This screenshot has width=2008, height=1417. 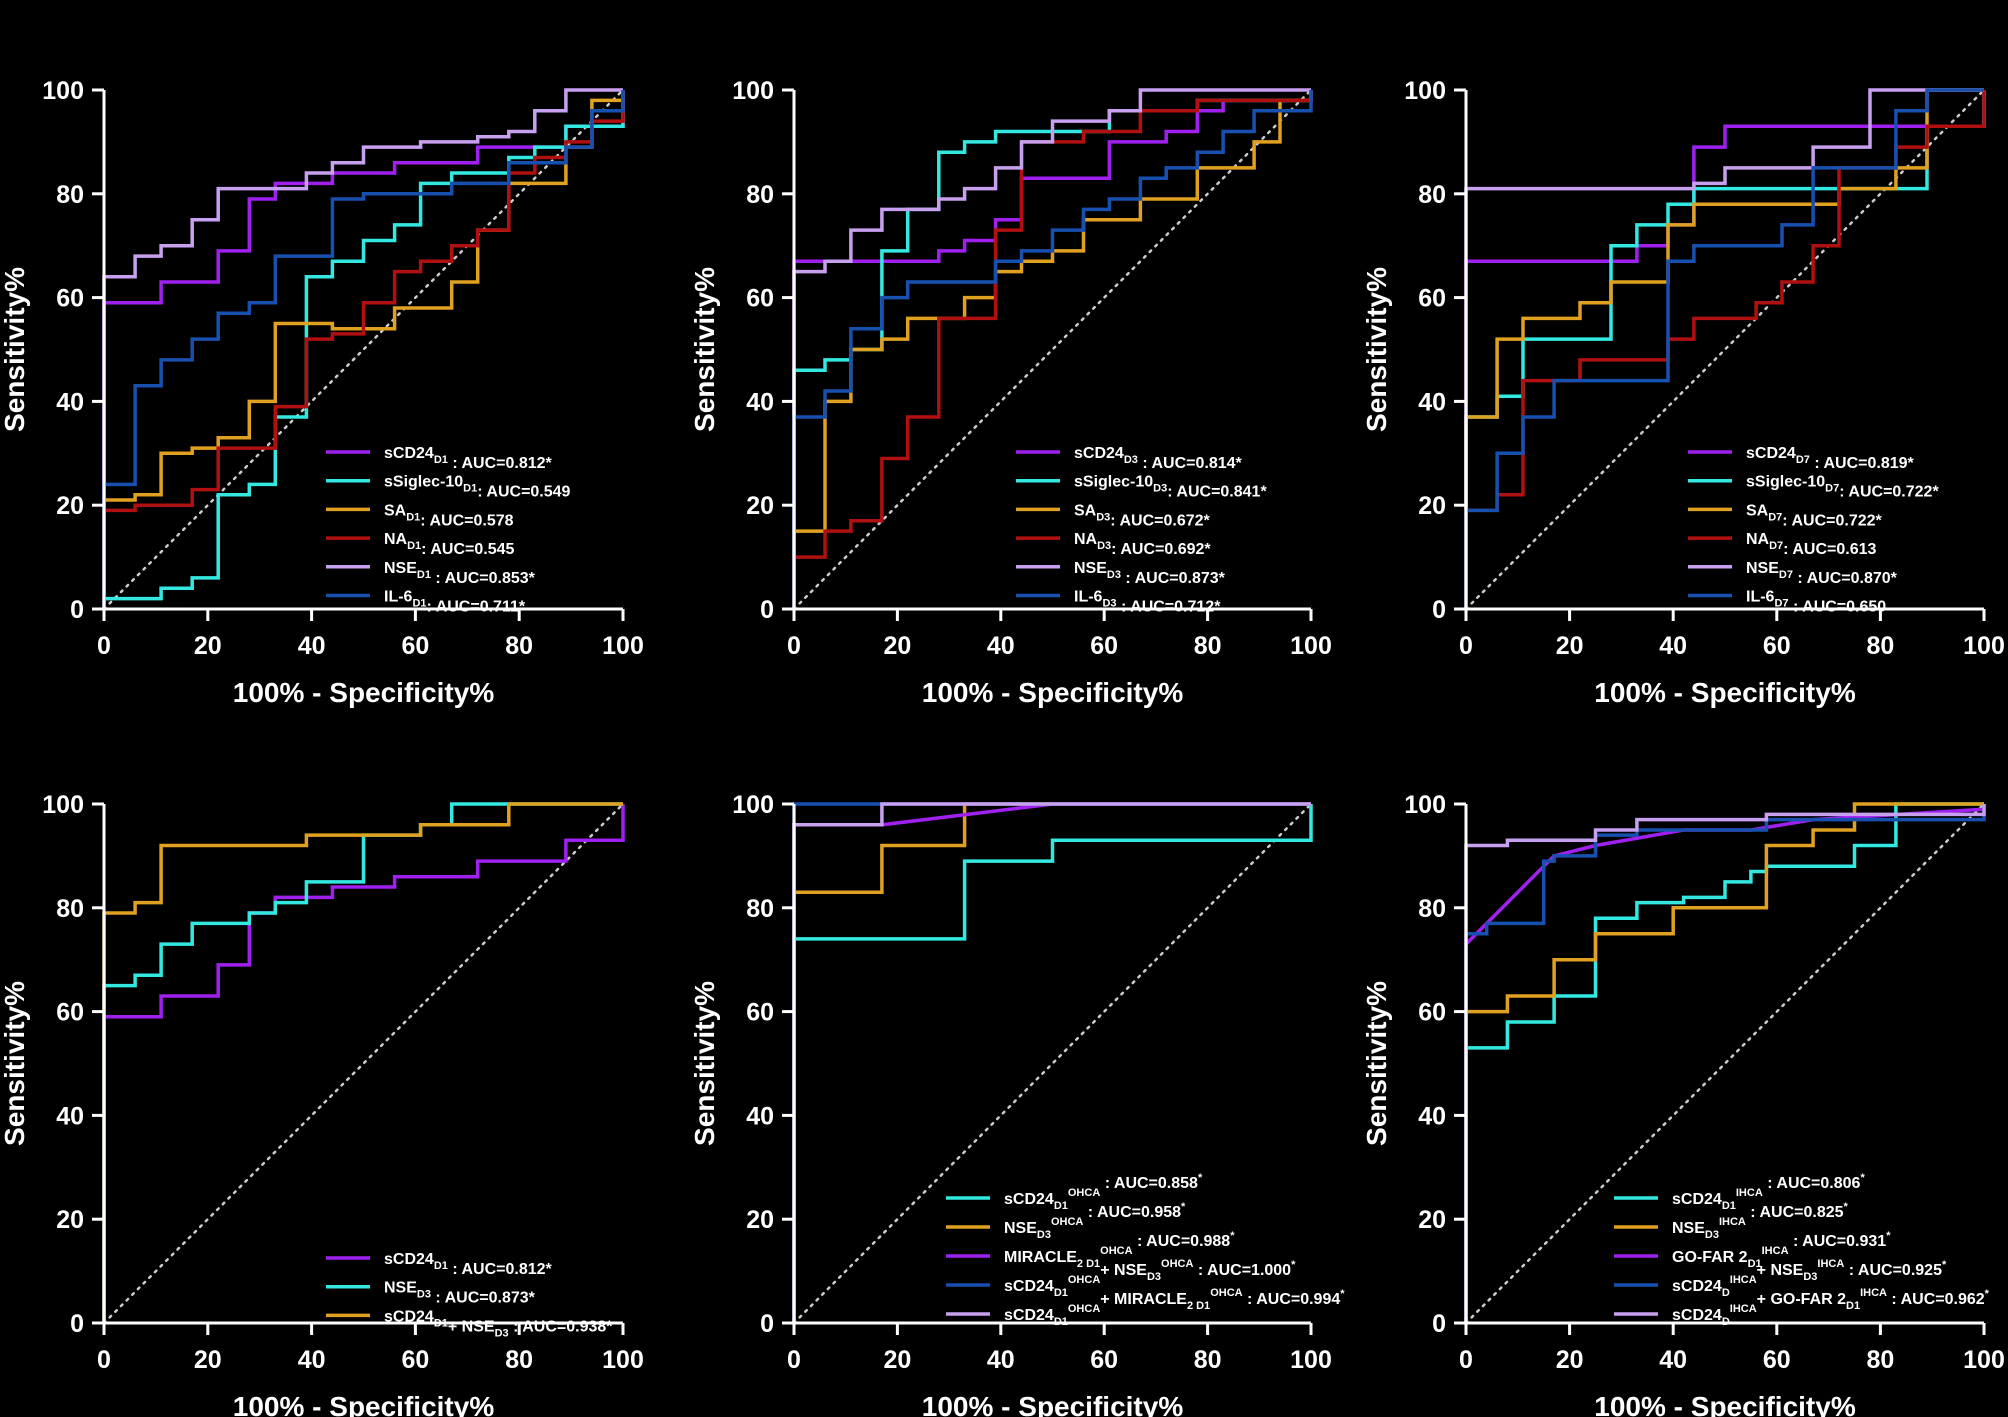 What do you see at coordinates (1831, 1307) in the screenshot?
I see `legend-label: sCD24DIHCA+ GO-FAR 2D1IHCA : AUC=0.962*` at bounding box center [1831, 1307].